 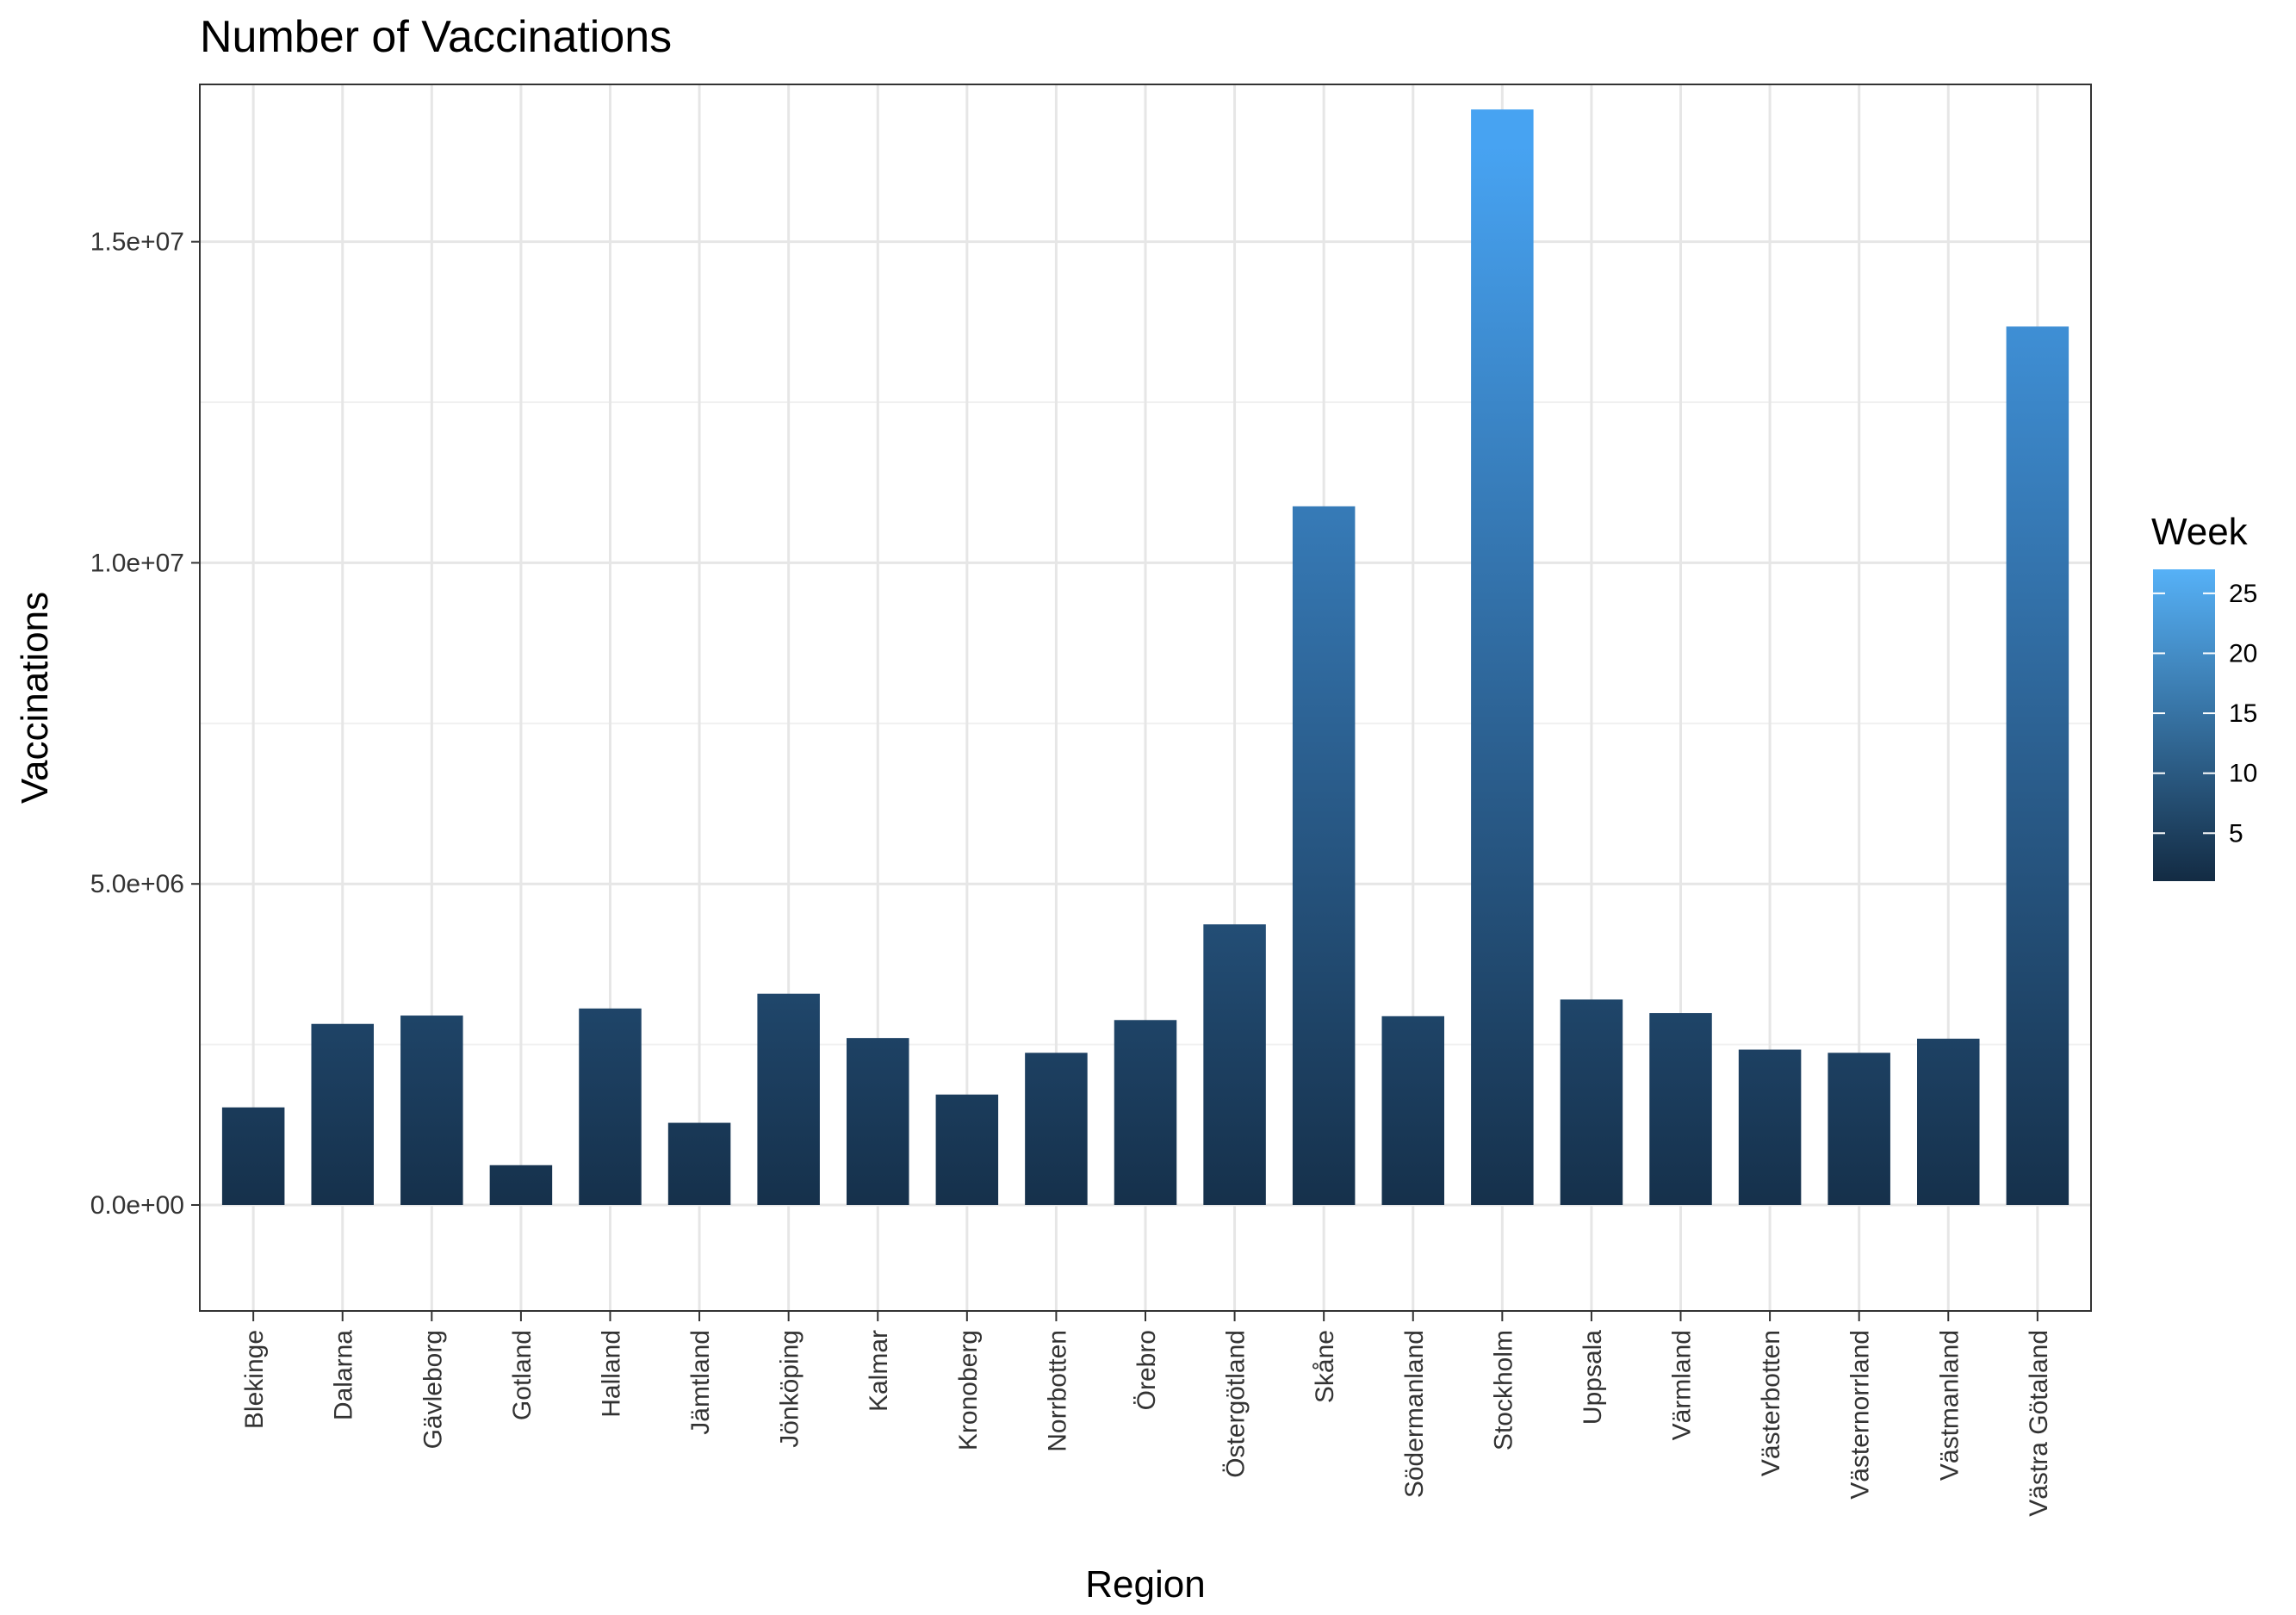 What do you see at coordinates (1145, 1584) in the screenshot?
I see `x-axis-title: Region` at bounding box center [1145, 1584].